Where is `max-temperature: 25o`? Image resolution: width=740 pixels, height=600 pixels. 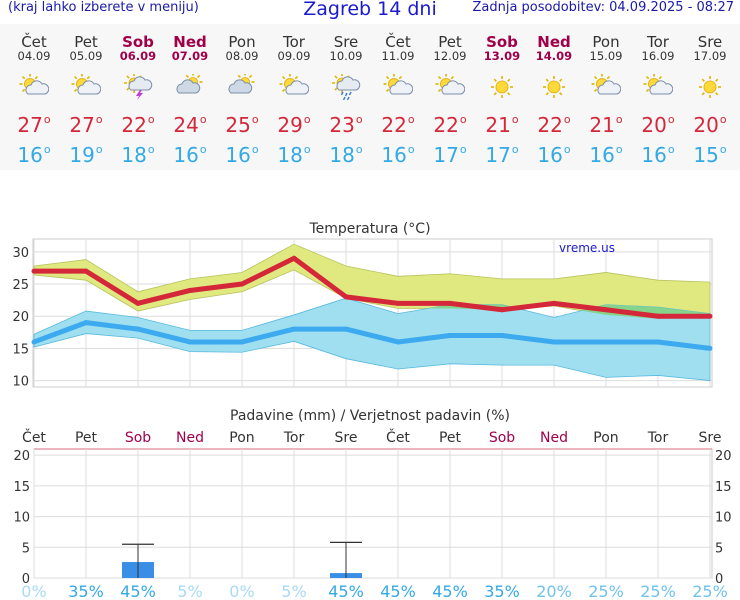 max-temperature: 25o is located at coordinates (242, 125).